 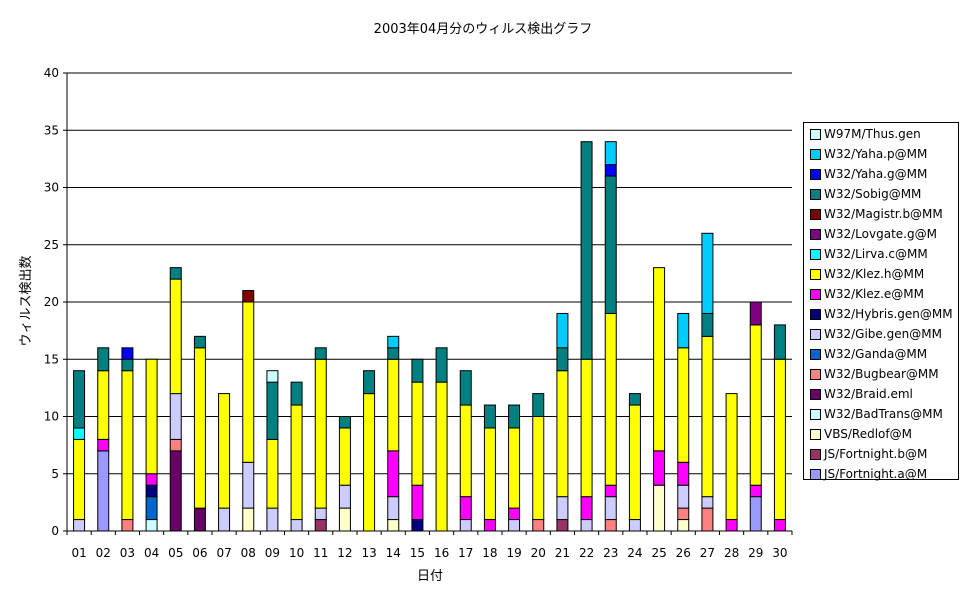 I want to click on legend-item: W32/Bugbear@MM, so click(x=874, y=374).